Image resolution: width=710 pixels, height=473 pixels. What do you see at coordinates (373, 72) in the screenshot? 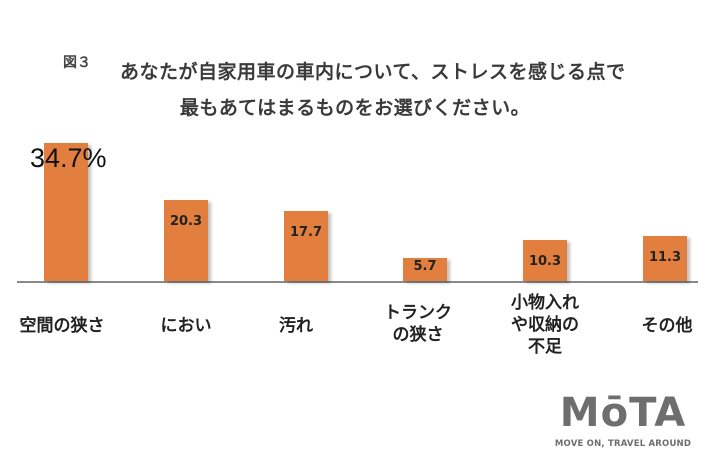
I see `chart-title-line-1: あなたが自家用車の車内について、ストレスを感じる点で` at bounding box center [373, 72].